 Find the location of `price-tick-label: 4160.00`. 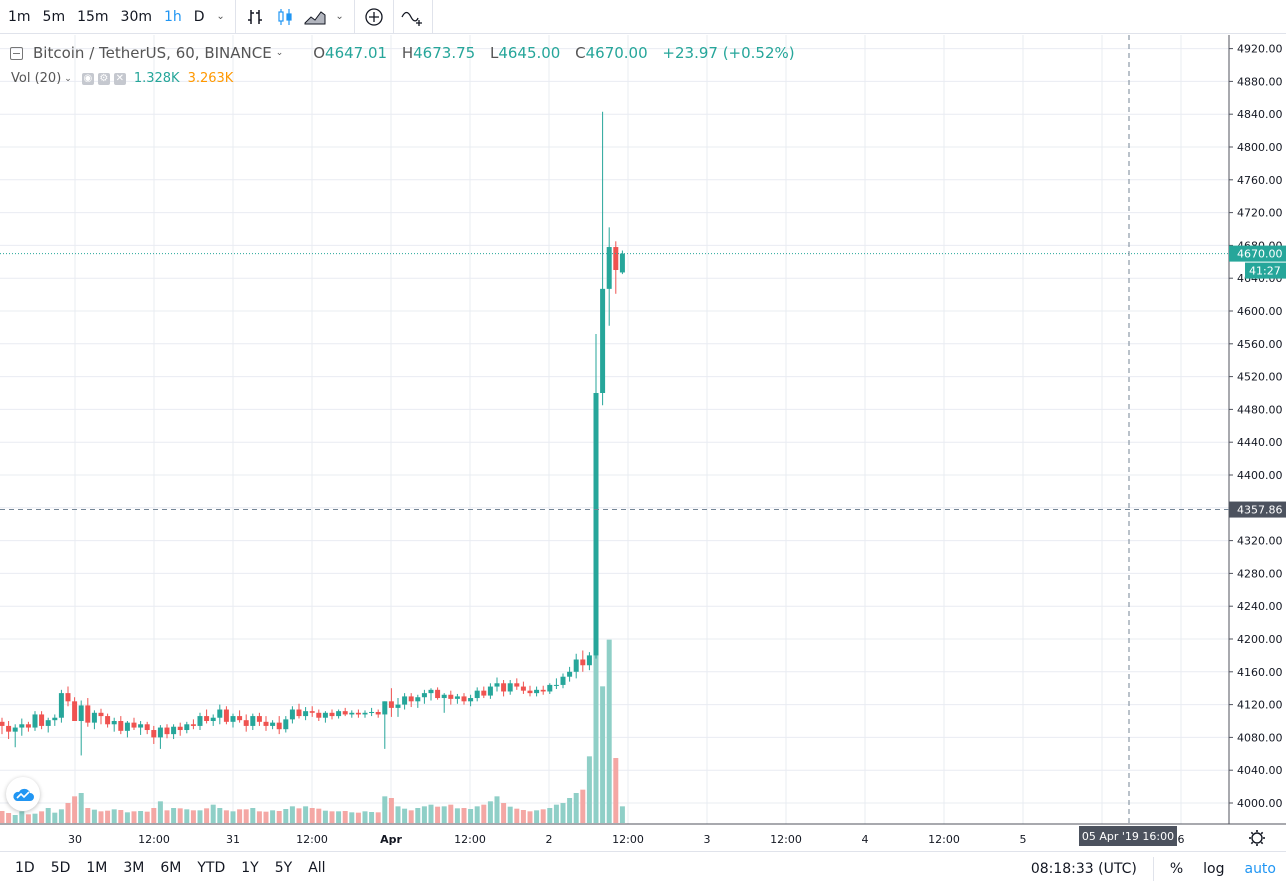

price-tick-label: 4160.00 is located at coordinates (1260, 672).